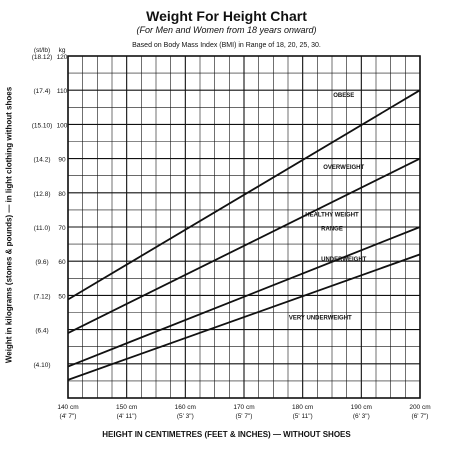 Image resolution: width=453 pixels, height=452 pixels. What do you see at coordinates (320, 318) in the screenshot?
I see `region-label: VERY UNDERWEIGHT` at bounding box center [320, 318].